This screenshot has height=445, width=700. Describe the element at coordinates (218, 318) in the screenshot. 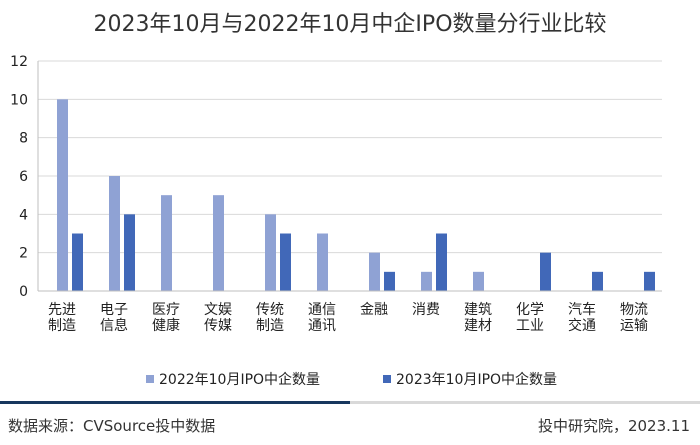

I see `x-category-label: 文娱传媒` at that location.